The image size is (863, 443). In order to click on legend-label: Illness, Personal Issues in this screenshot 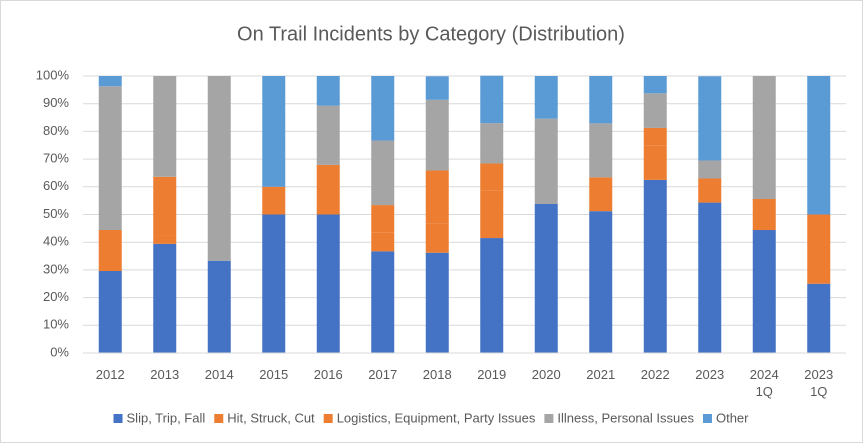, I will do `click(625, 417)`.